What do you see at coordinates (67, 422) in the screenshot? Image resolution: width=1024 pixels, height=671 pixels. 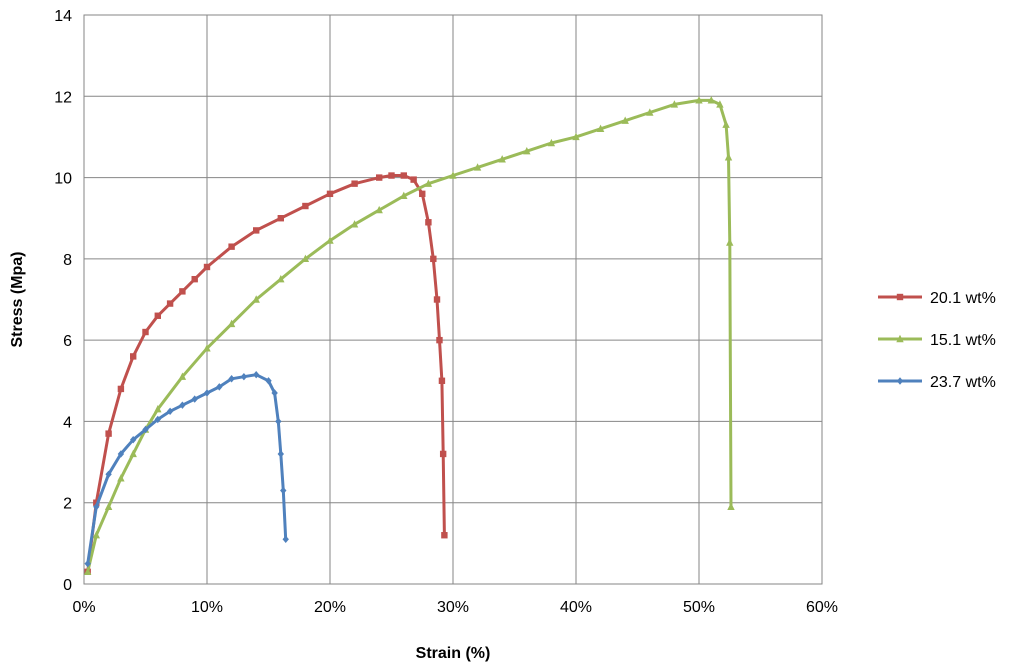 I see `y-tick-label: 4` at bounding box center [67, 422].